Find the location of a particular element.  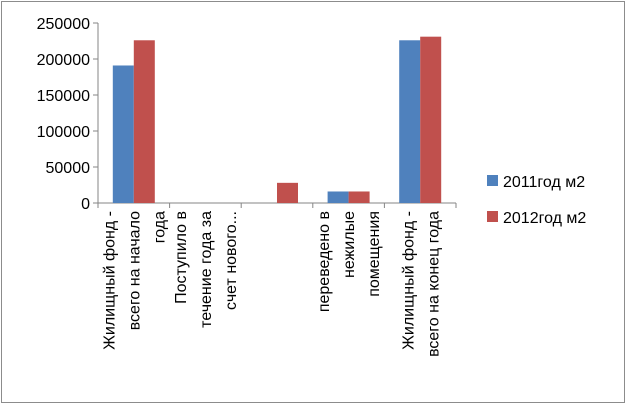

x-category-label: помещения is located at coordinates (374, 254).